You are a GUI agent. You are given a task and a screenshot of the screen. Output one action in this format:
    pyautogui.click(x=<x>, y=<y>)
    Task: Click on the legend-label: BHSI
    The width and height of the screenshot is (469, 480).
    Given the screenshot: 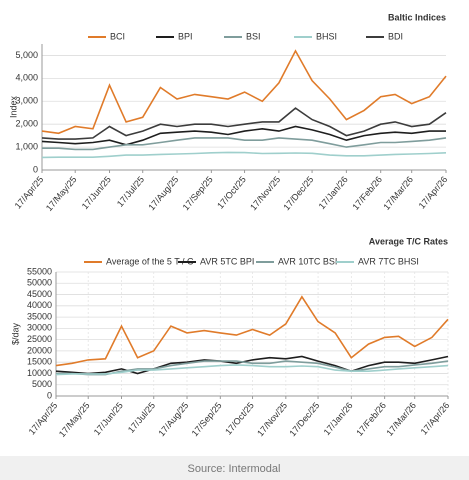 What is the action you would take?
    pyautogui.click(x=326, y=36)
    